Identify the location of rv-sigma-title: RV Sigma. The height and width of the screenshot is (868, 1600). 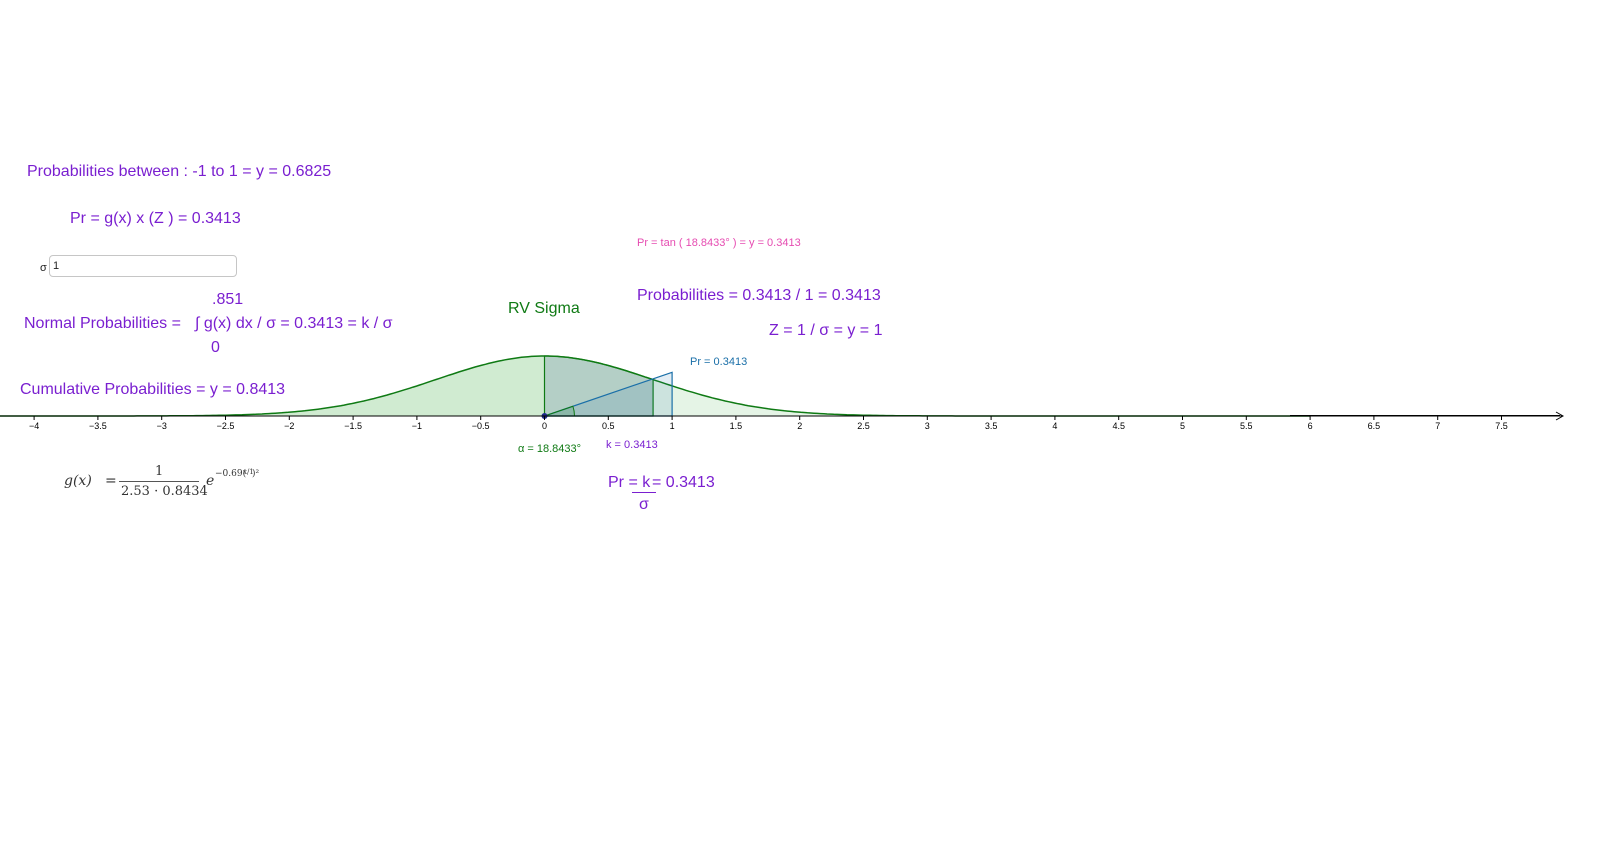
(544, 308).